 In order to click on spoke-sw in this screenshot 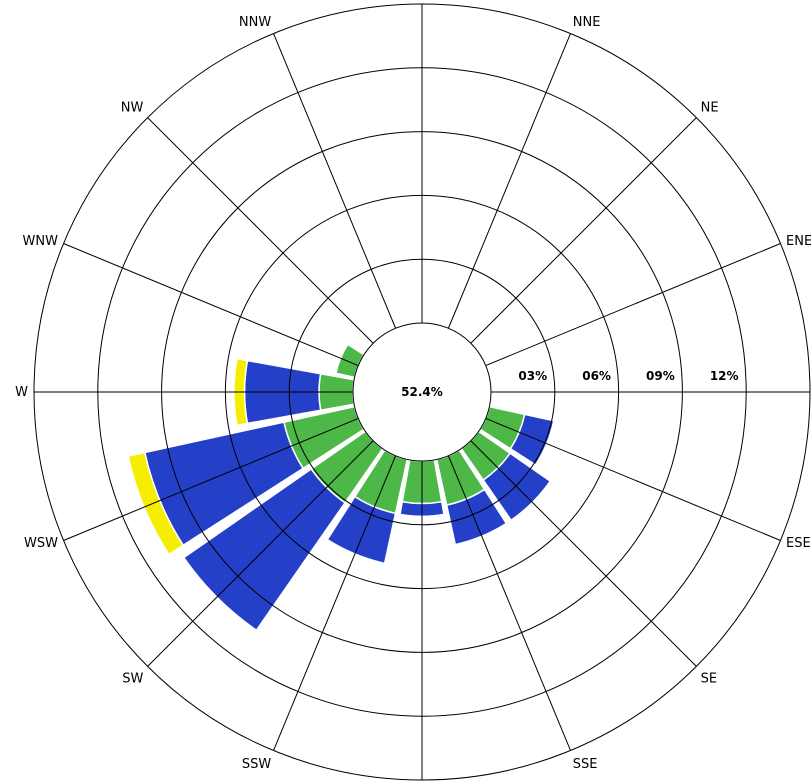, I will do `click(260, 553)`.